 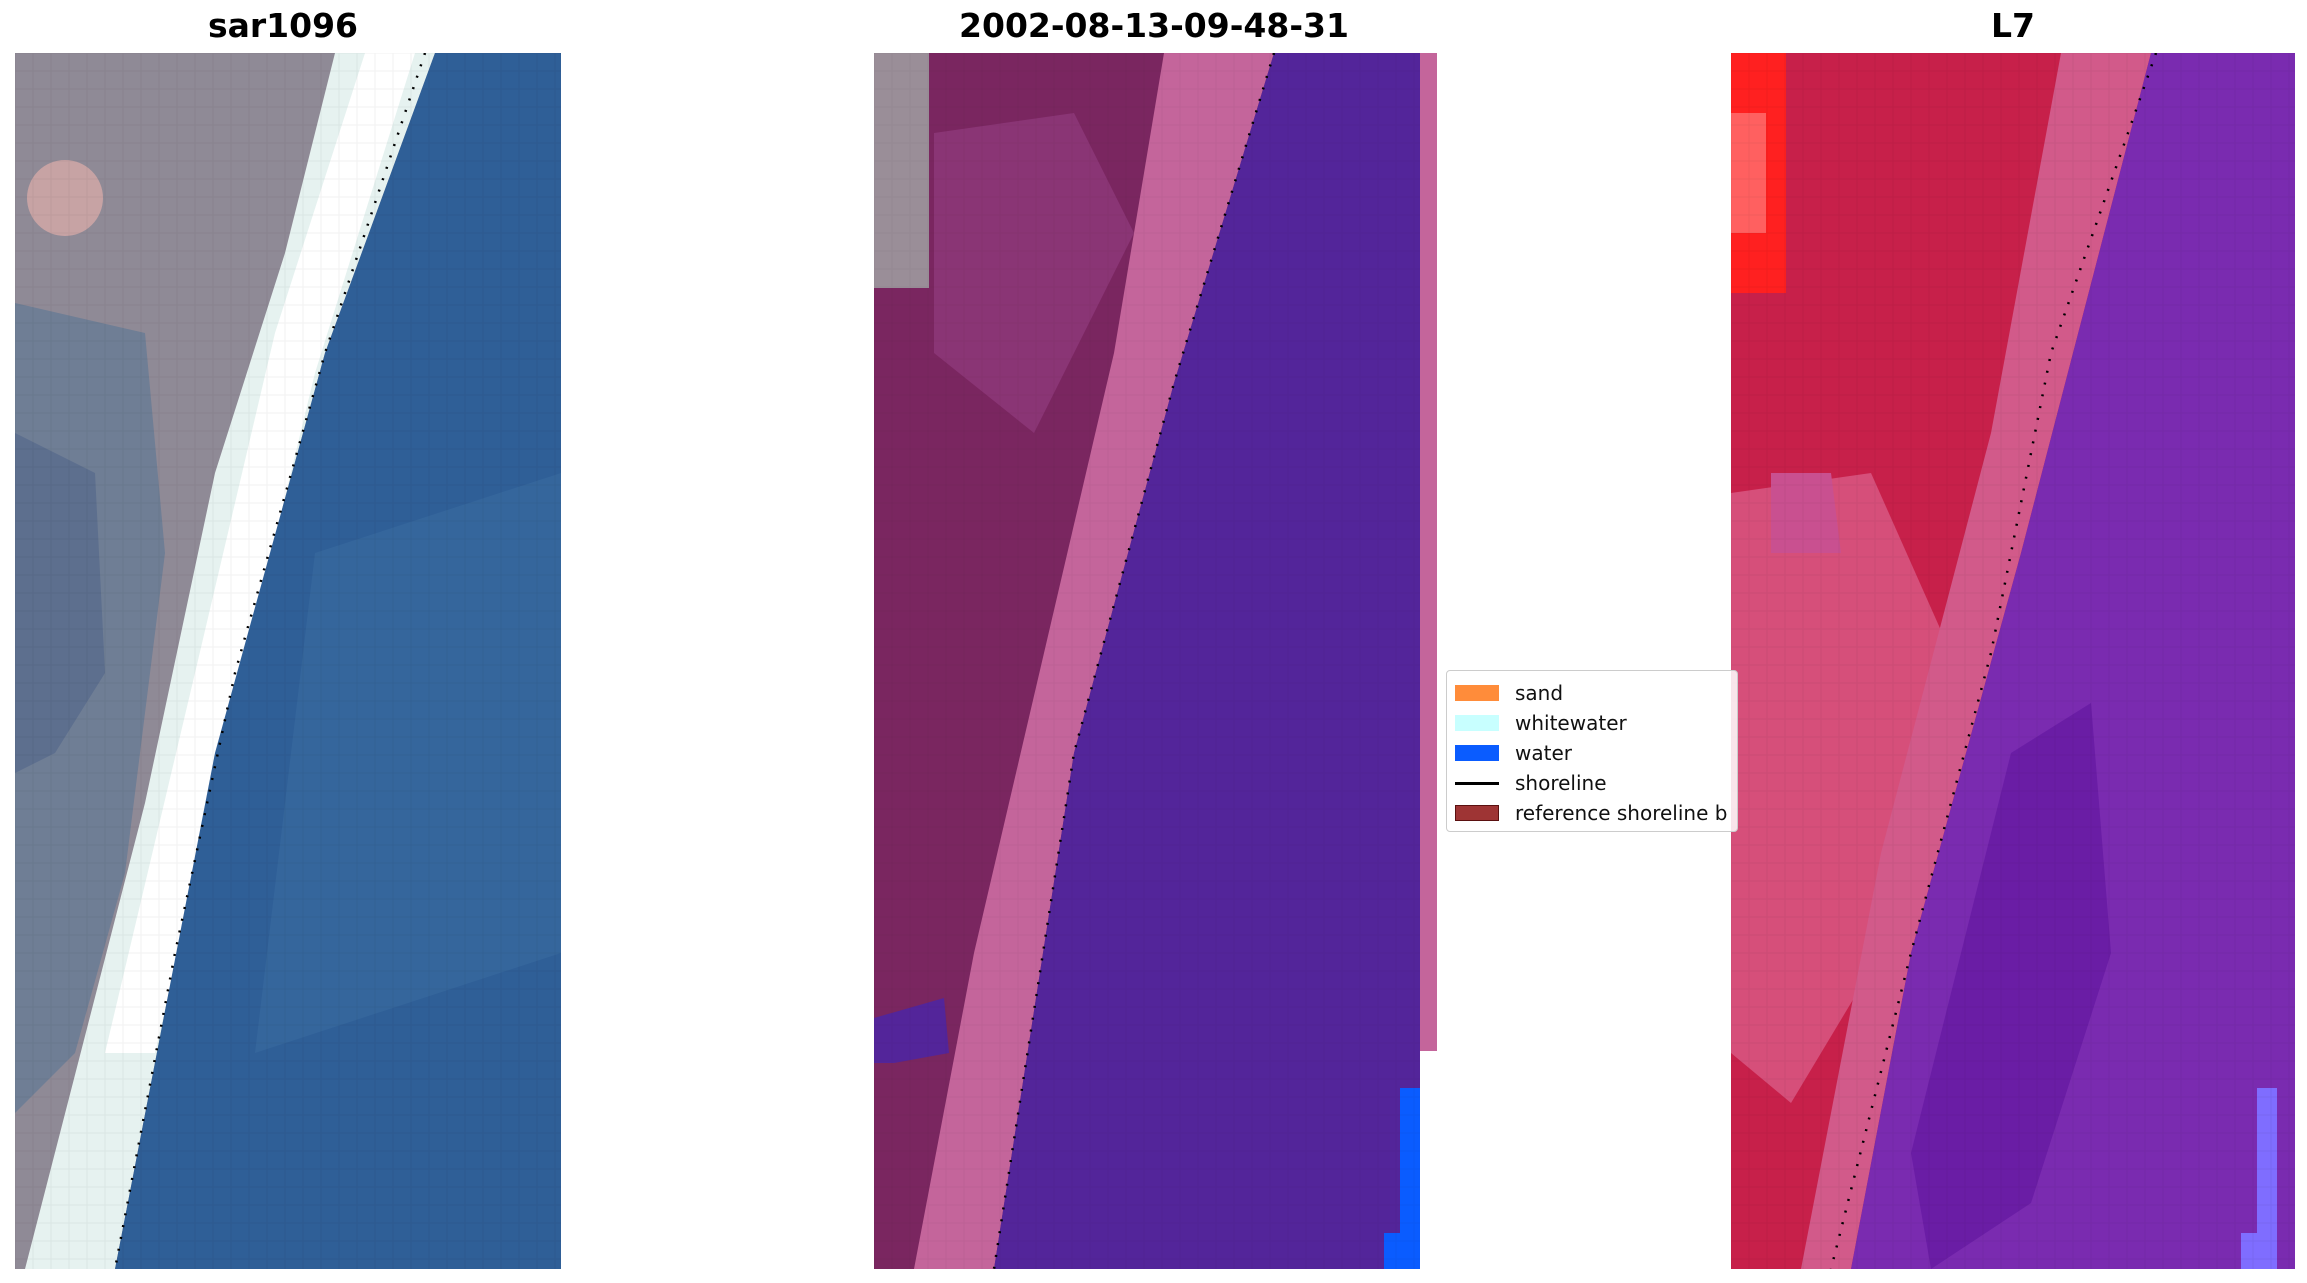 I want to click on legend-item-water: water, so click(x=1513, y=753).